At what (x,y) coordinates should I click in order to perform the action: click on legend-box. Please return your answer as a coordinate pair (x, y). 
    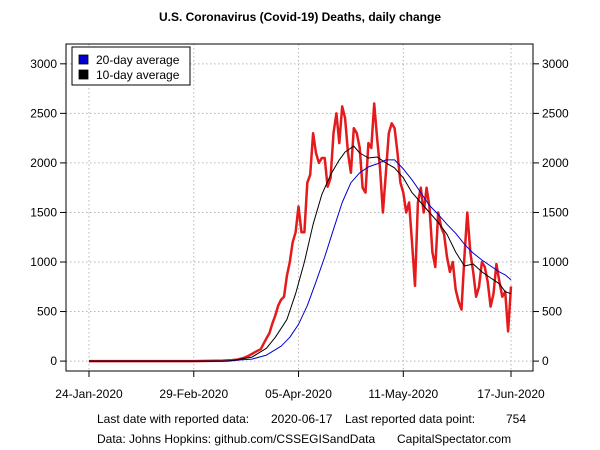
    Looking at the image, I should click on (131, 66).